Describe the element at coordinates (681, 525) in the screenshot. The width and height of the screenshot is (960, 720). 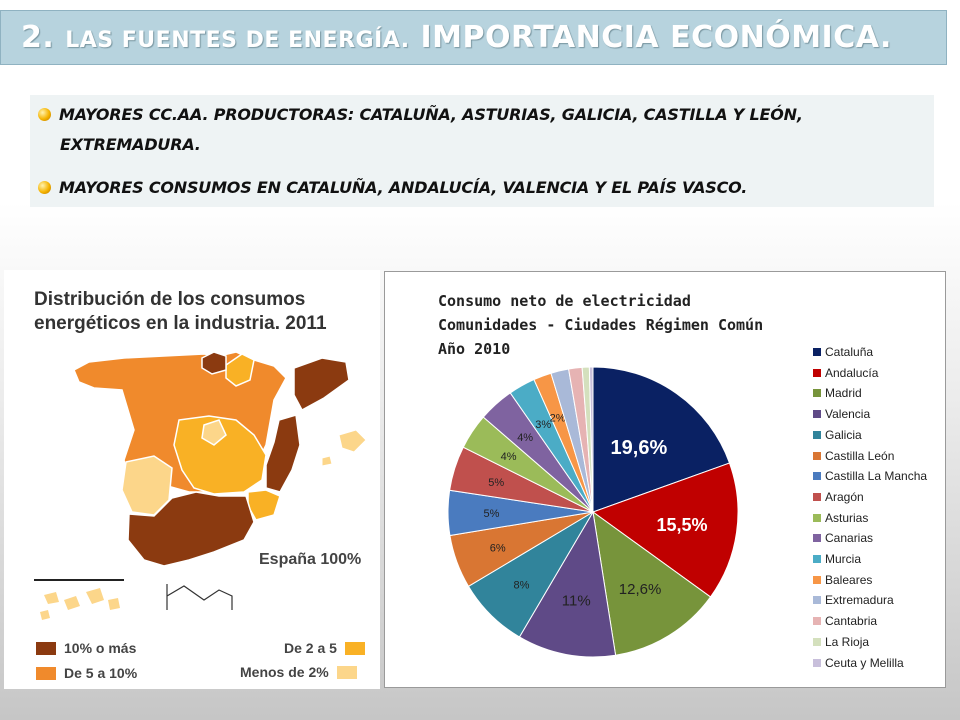
I see `pie-data-label-1: 15,5%` at that location.